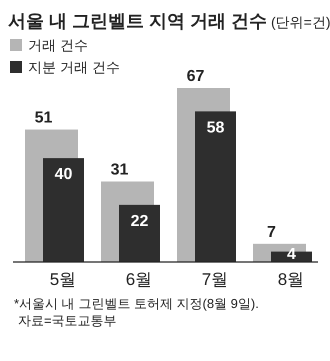  I want to click on data-label: 22, so click(139, 221).